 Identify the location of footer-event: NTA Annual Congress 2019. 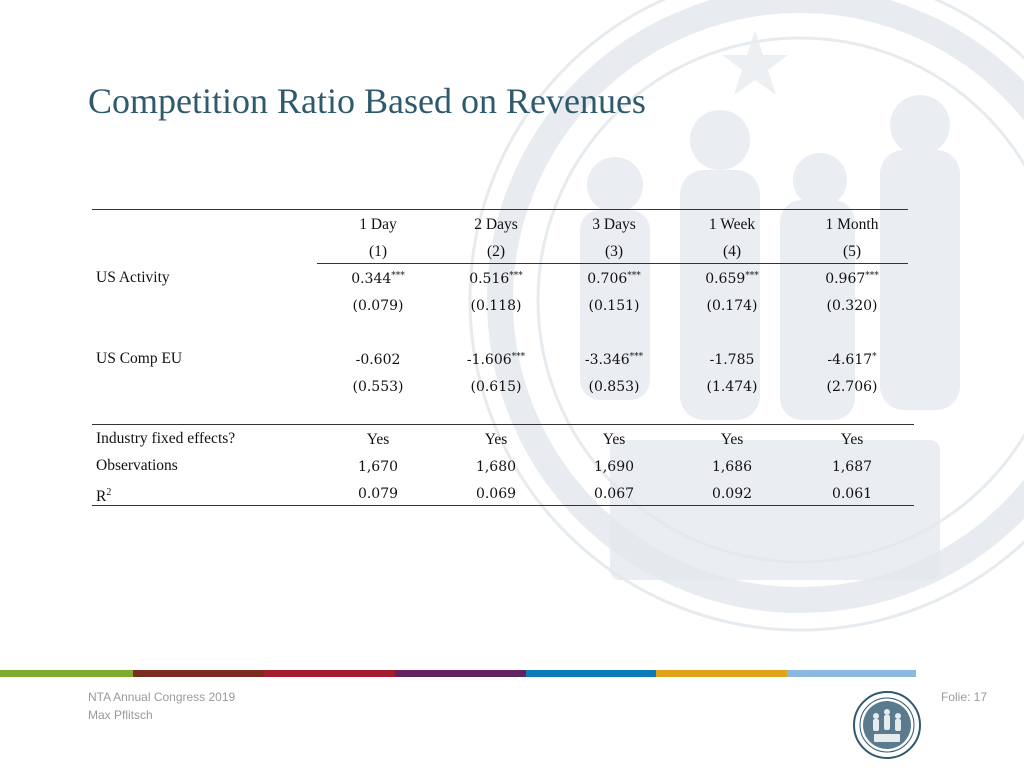
(162, 697).